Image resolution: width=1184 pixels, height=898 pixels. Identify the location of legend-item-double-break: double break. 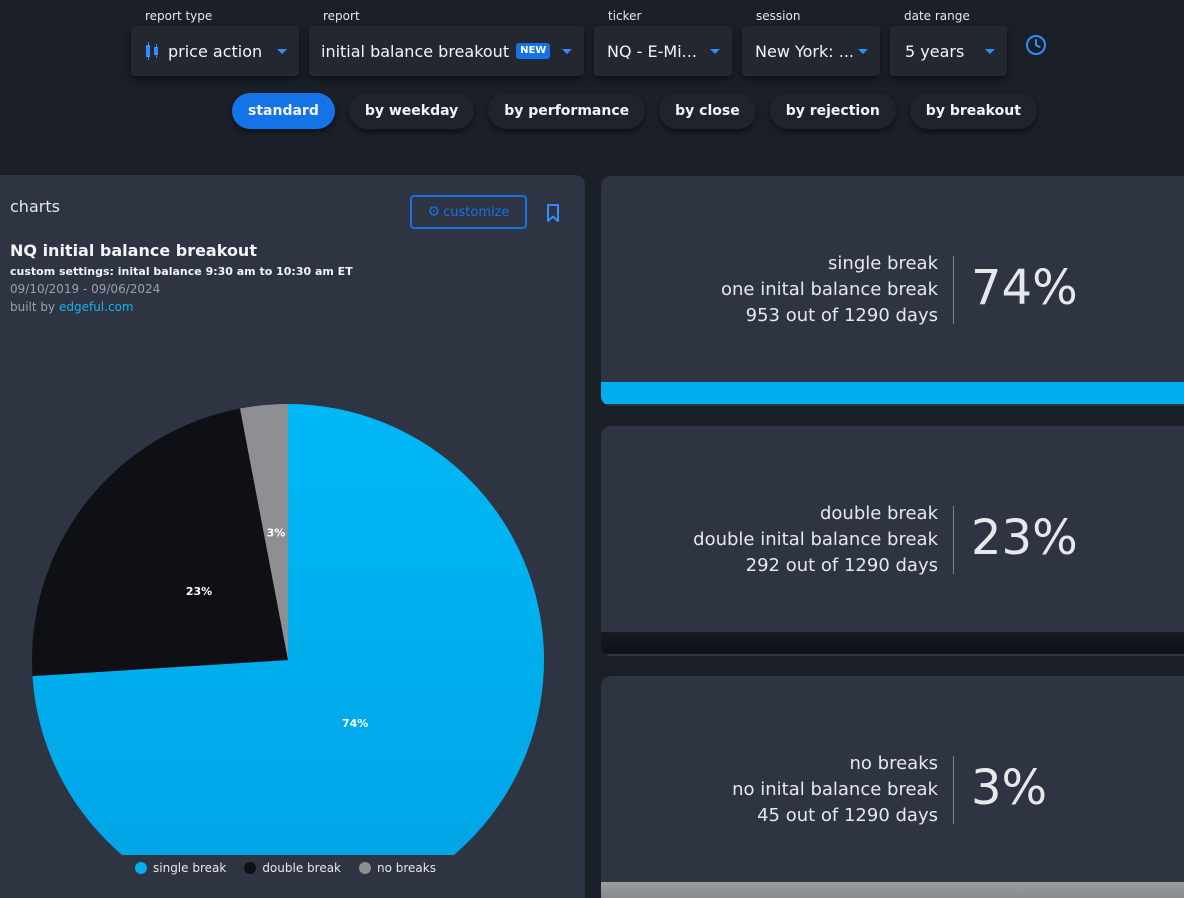
(292, 868).